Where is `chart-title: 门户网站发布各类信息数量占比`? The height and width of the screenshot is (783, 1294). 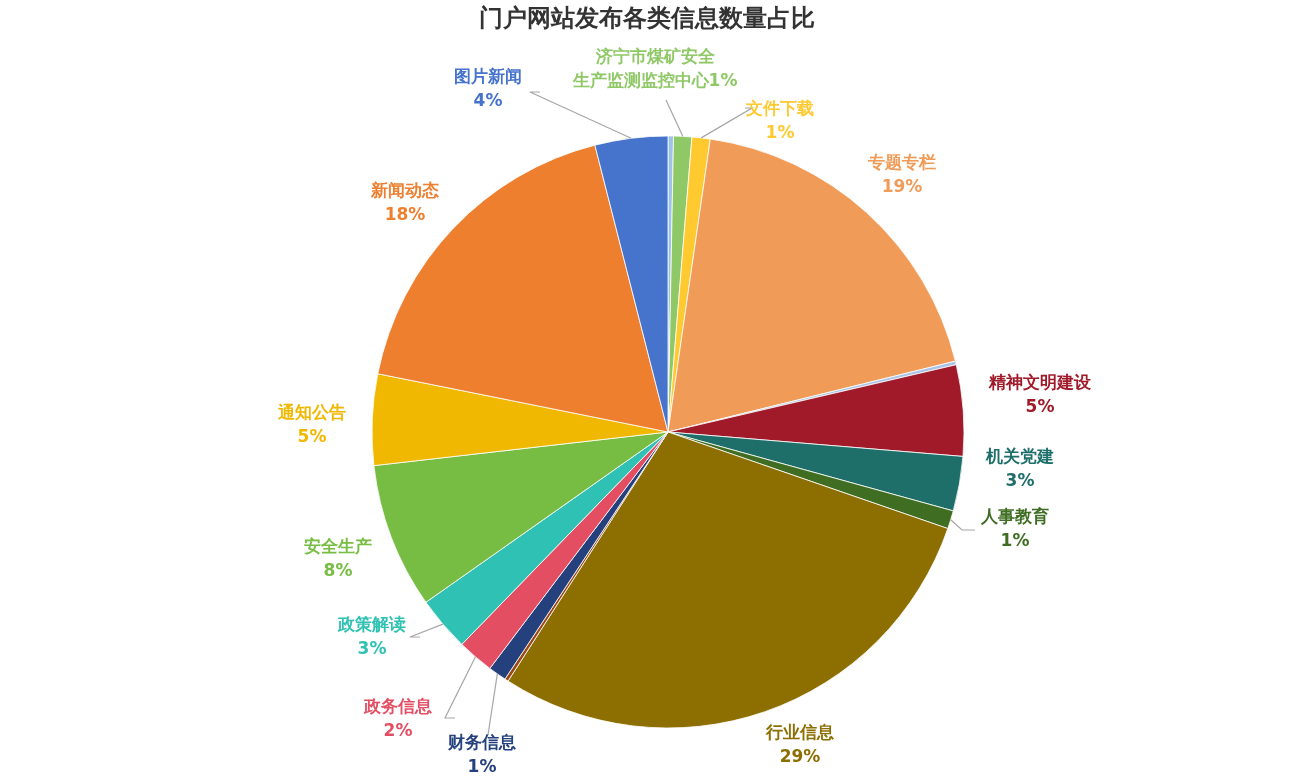 chart-title: 门户网站发布各类信息数量占比 is located at coordinates (647, 18).